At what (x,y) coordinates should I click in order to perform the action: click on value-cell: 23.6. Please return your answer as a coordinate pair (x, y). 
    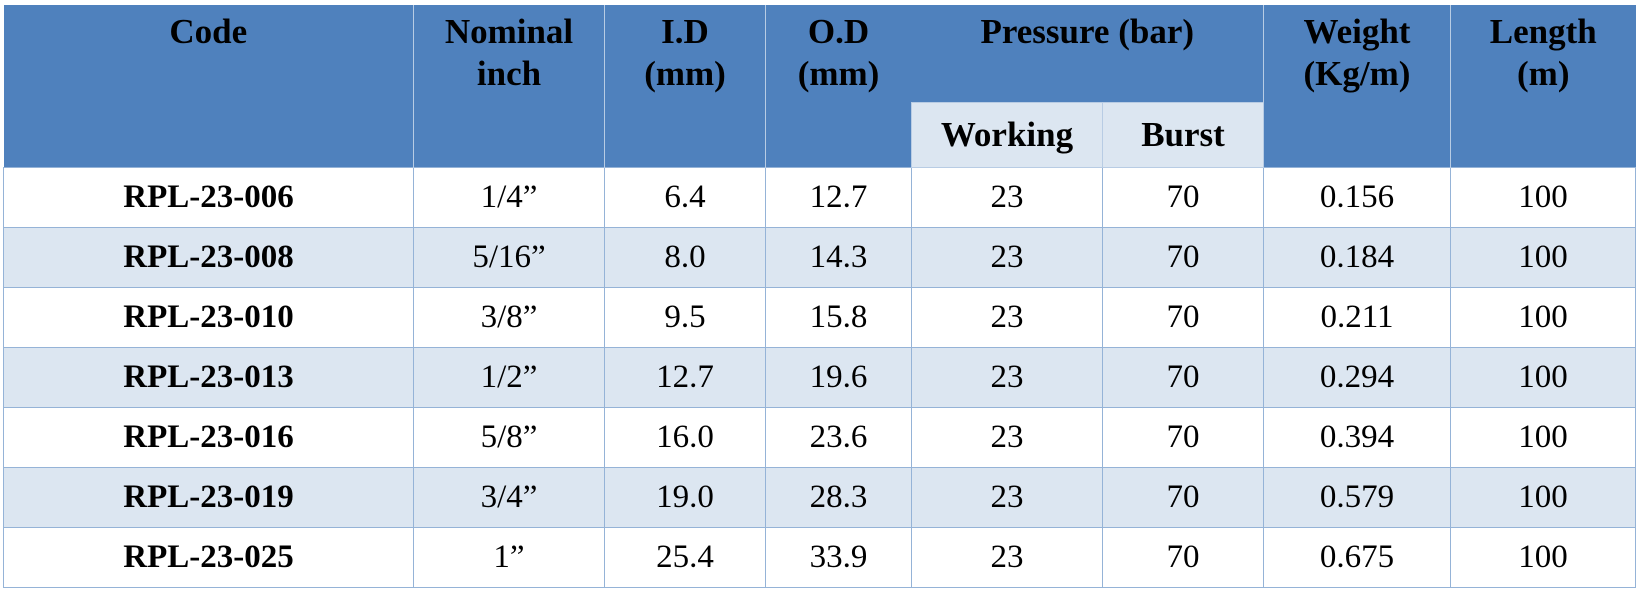
    Looking at the image, I should click on (838, 437).